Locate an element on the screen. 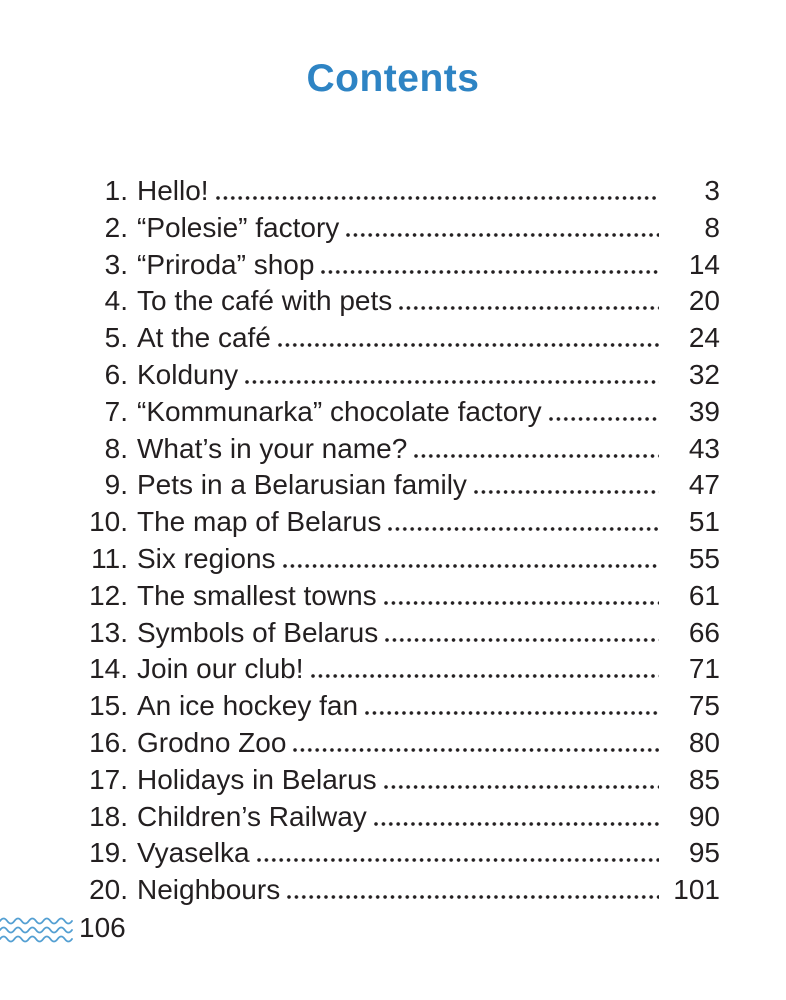 Image resolution: width=786 pixels, height=1000 pixels. toc-entry-title: “Priroda” shop is located at coordinates (226, 264).